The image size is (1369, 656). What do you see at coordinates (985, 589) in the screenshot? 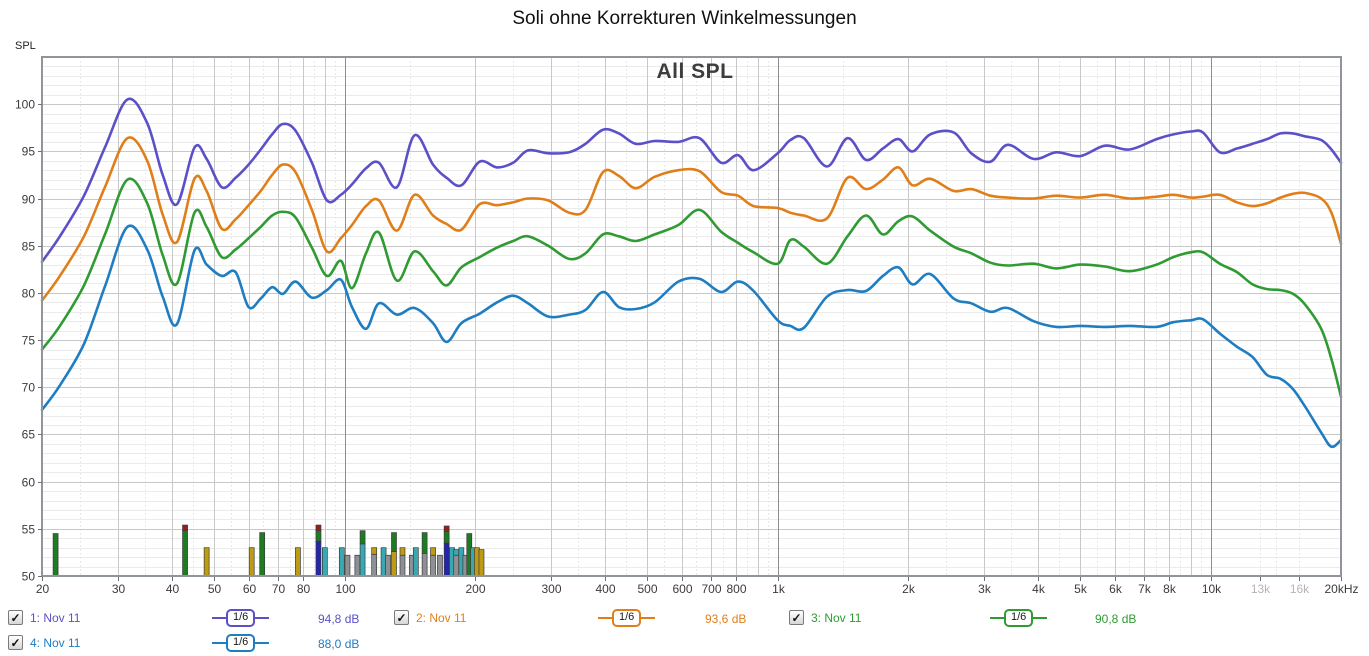
I see `x-tick-label: 3k` at bounding box center [985, 589].